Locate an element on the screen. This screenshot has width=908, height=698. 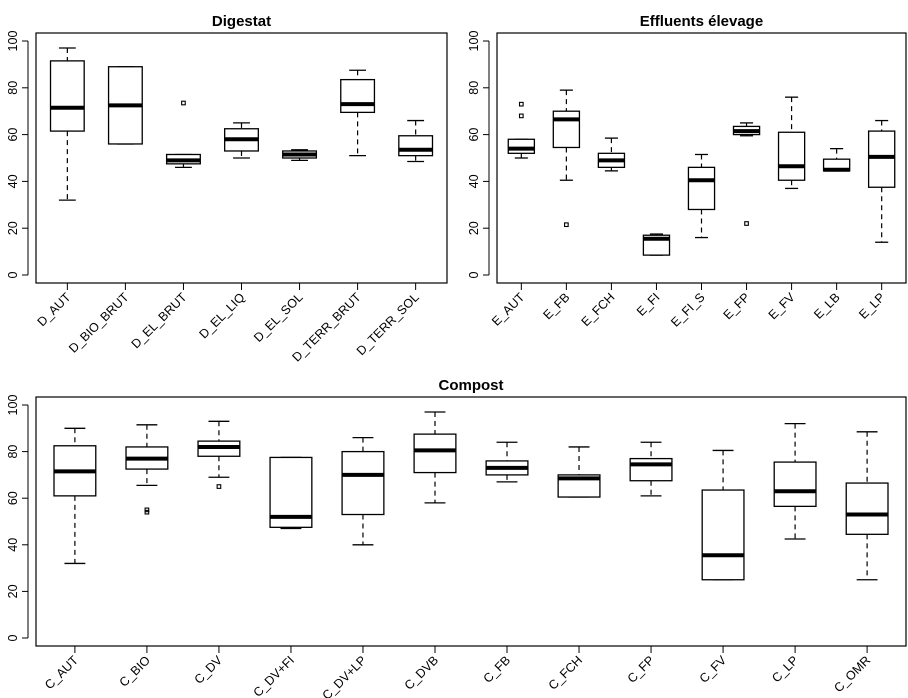
effluents-category-label: E_FCH is located at coordinates (598, 309).